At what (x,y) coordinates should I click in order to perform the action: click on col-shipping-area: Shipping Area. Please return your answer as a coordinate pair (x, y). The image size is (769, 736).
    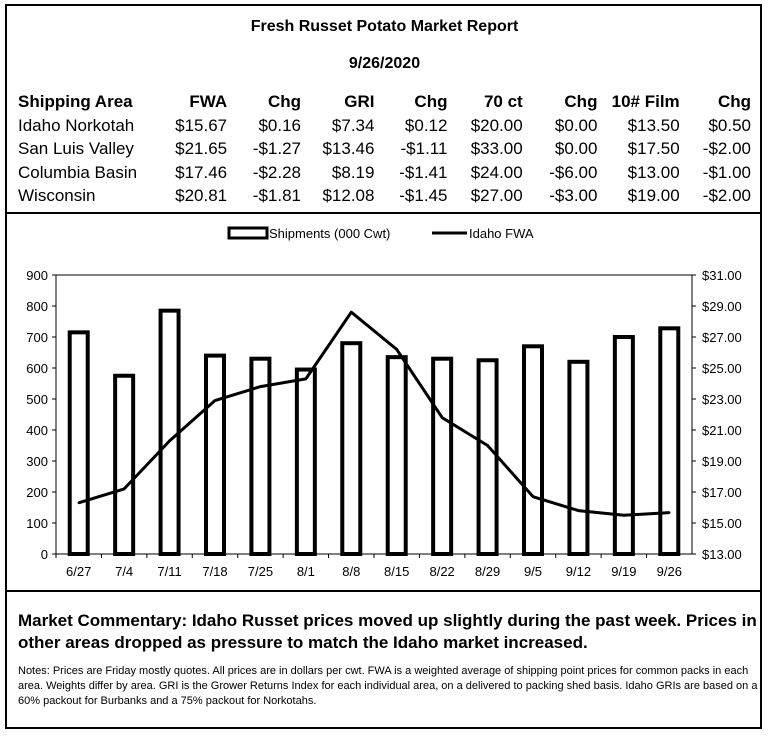
    Looking at the image, I should click on (75, 101).